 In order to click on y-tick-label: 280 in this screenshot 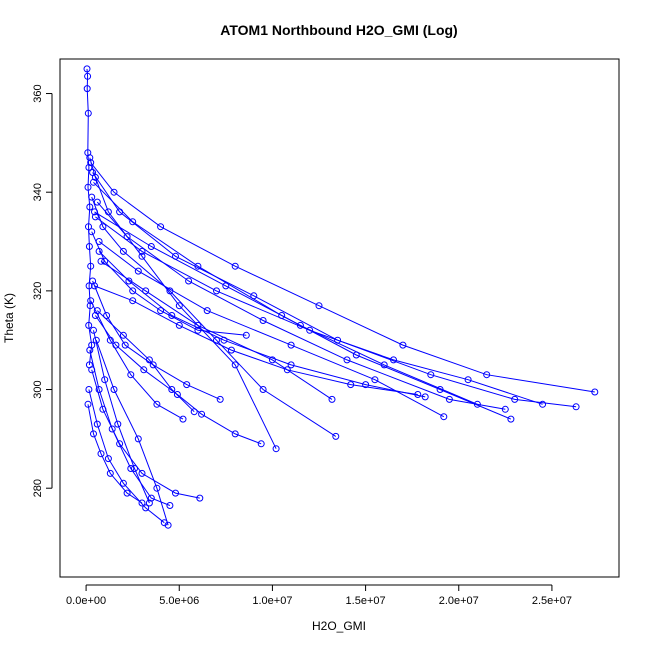, I will do `click(38, 488)`.